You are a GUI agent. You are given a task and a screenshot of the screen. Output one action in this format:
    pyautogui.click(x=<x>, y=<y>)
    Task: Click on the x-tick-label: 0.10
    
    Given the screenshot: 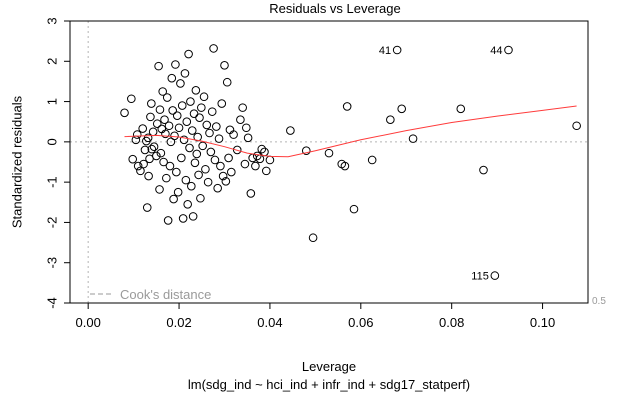 What is the action you would take?
    pyautogui.click(x=542, y=322)
    